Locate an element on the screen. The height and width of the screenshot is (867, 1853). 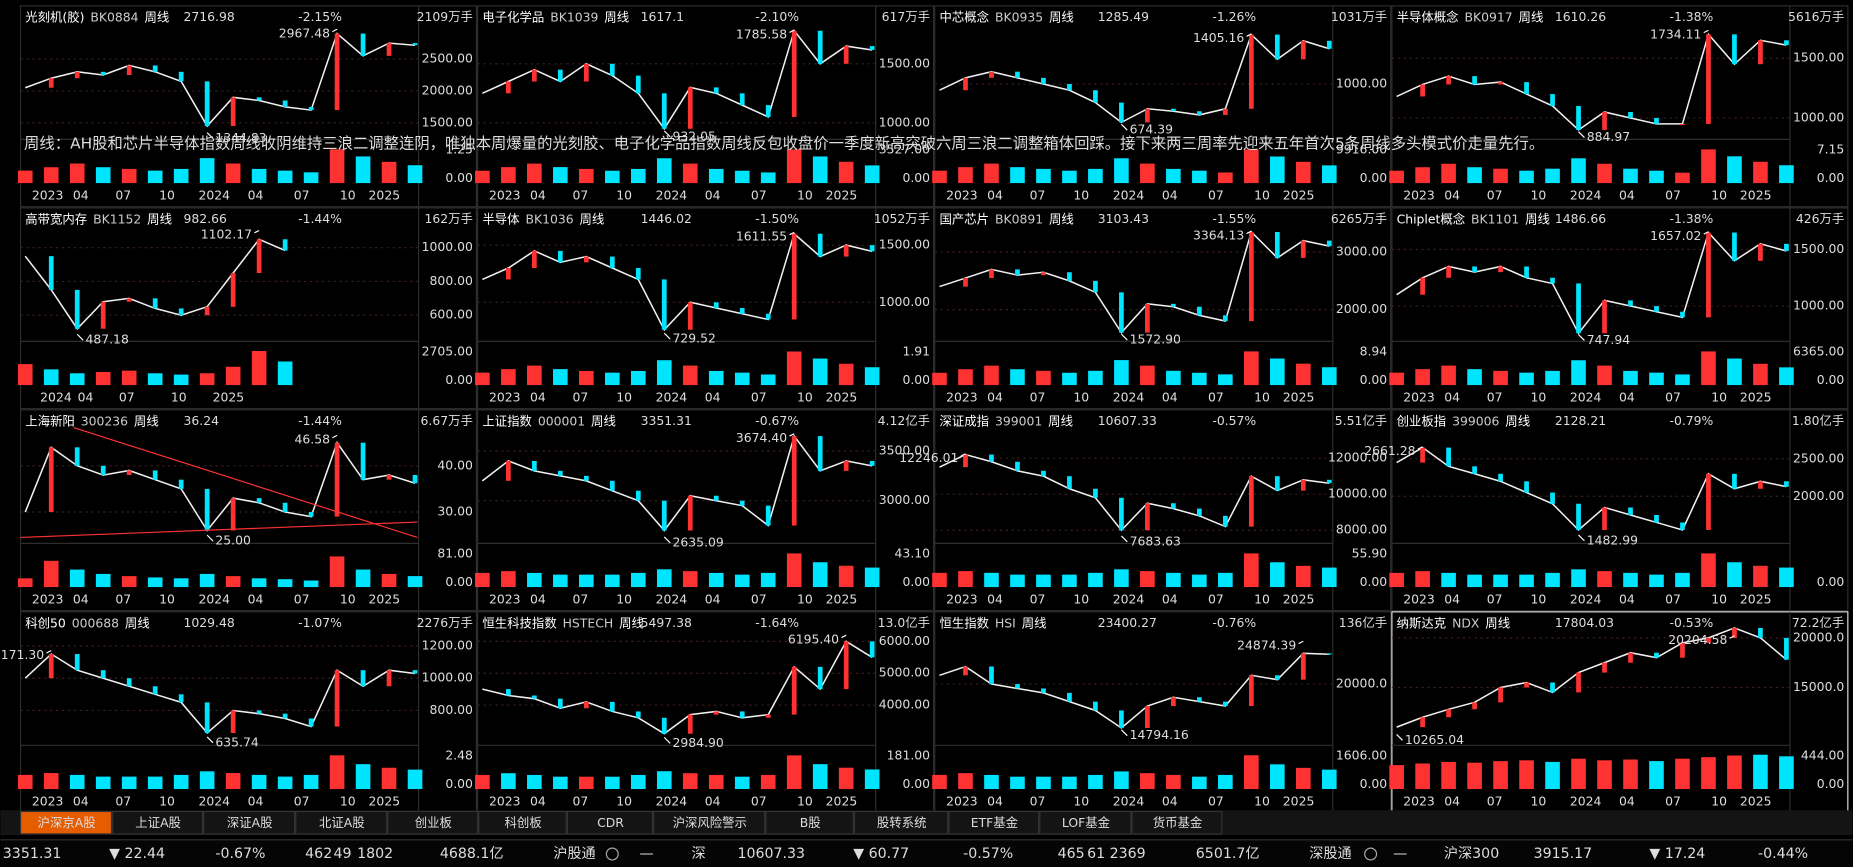
tab-label: ETF基金 is located at coordinates (995, 822).